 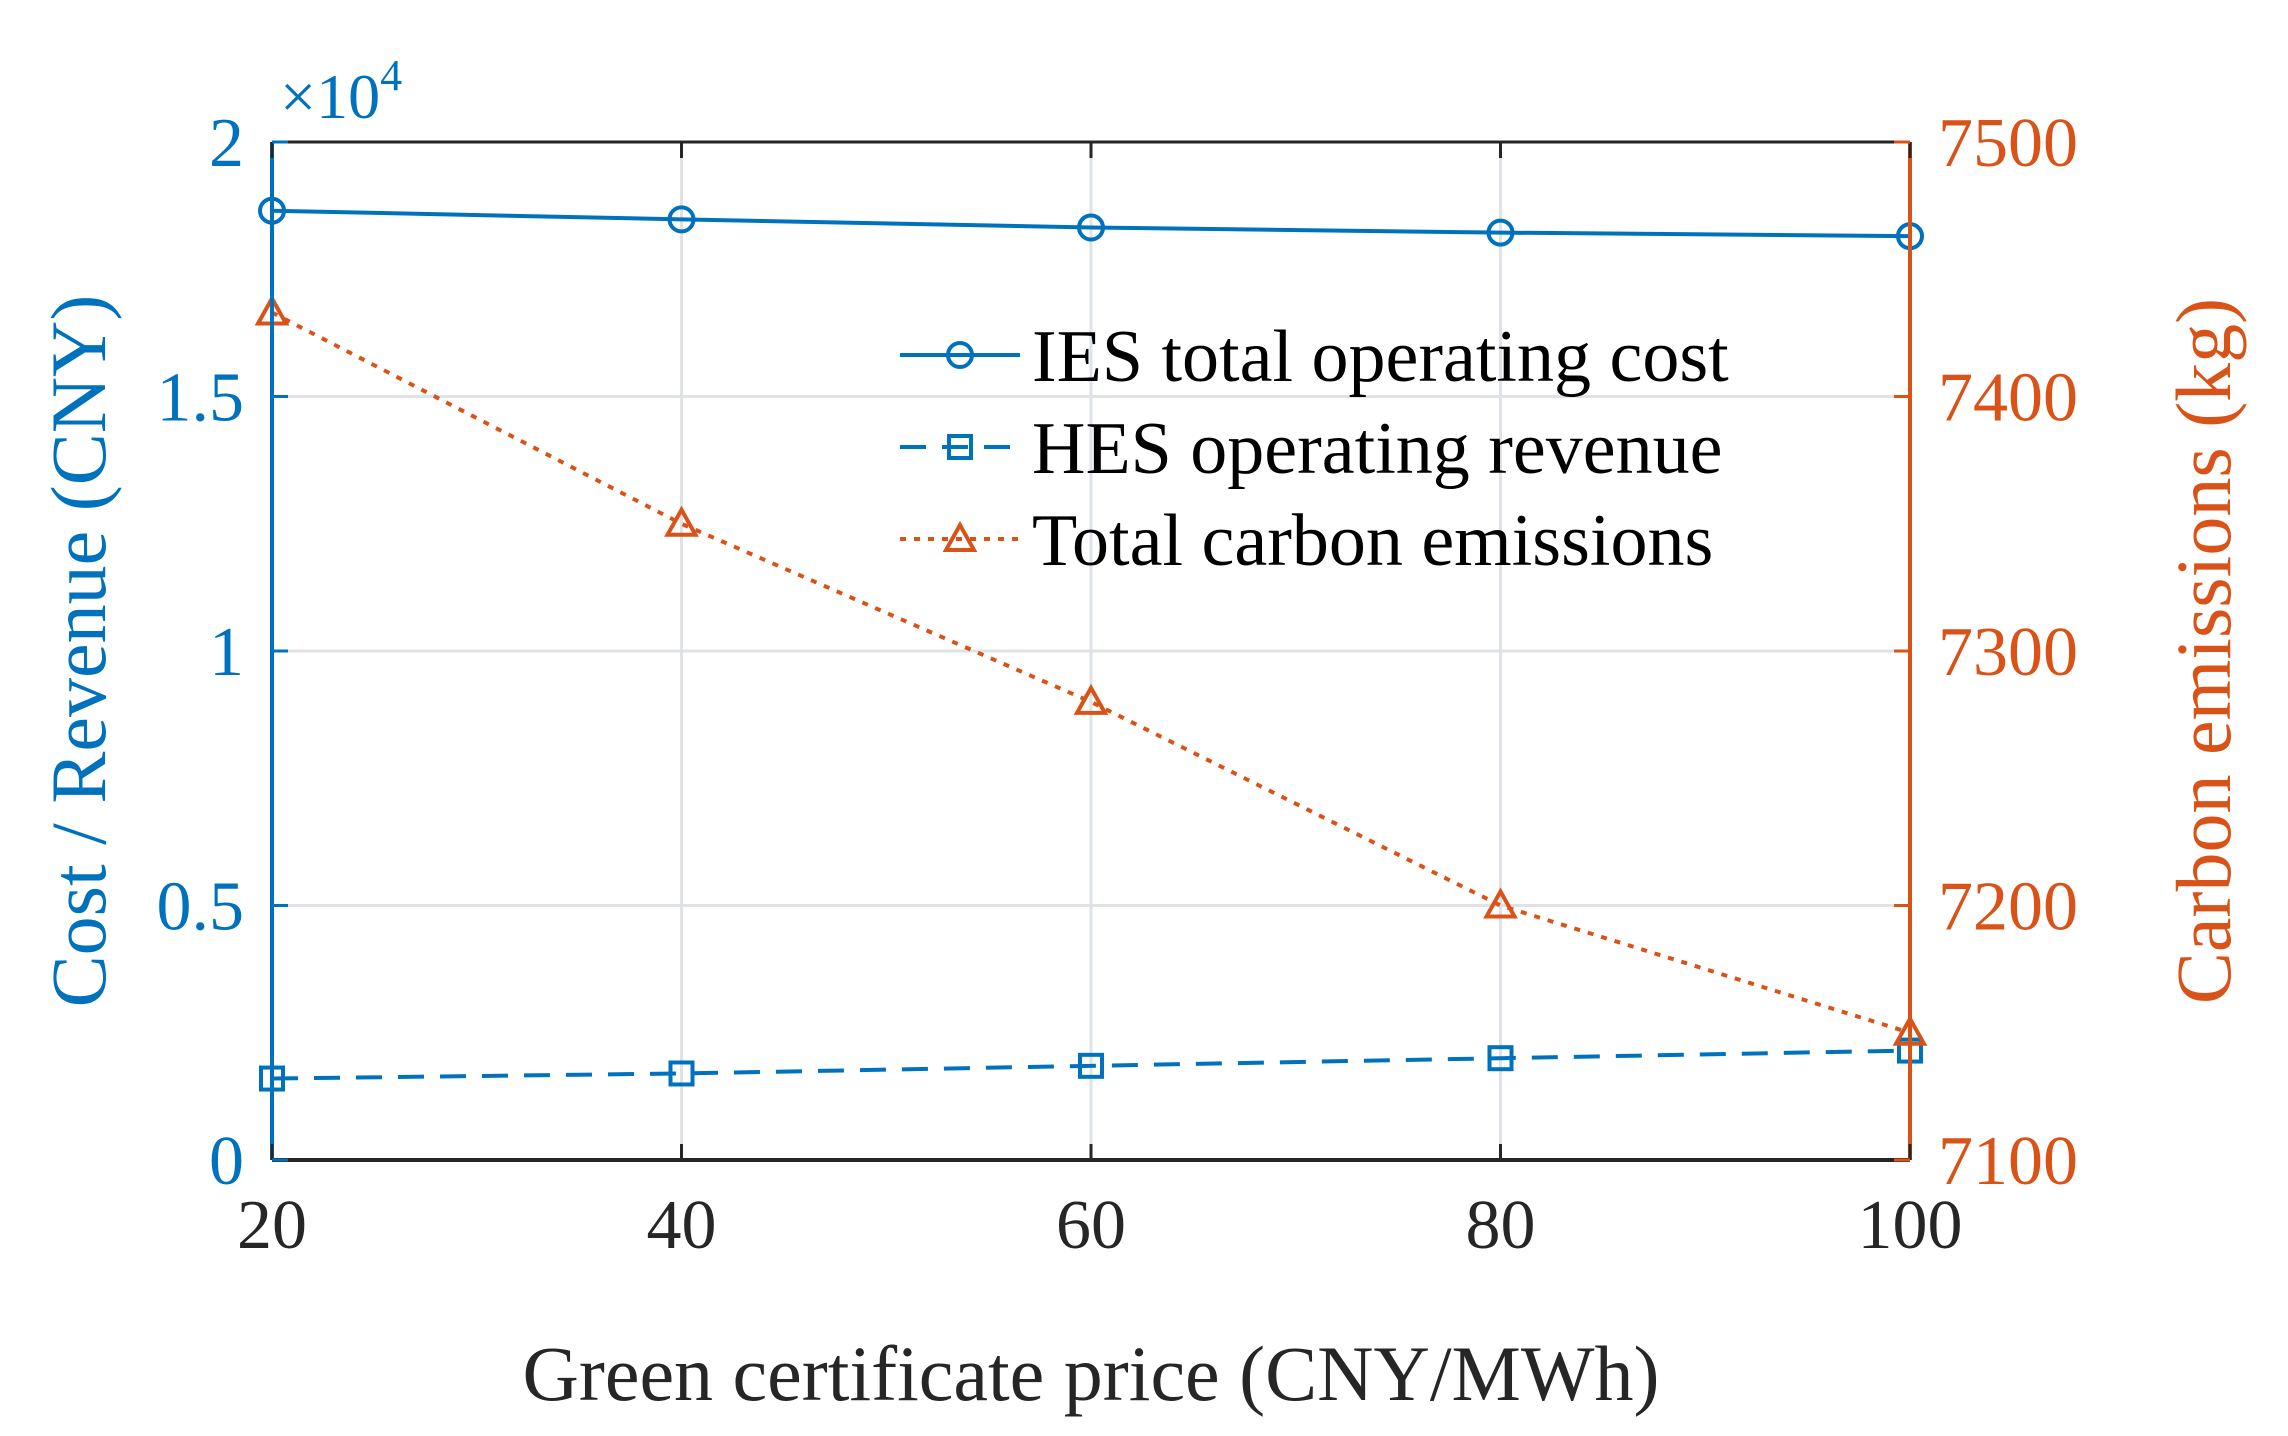 I want to click on x-tick-label: 20, so click(x=272, y=1225).